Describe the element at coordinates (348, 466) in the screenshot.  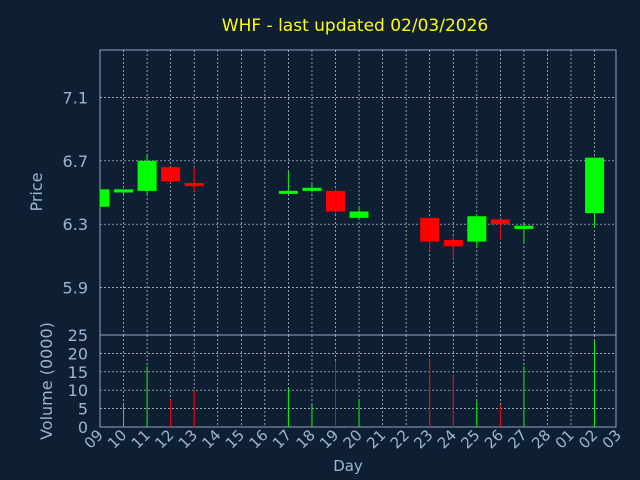
I see `x-axis-label: Day` at that location.